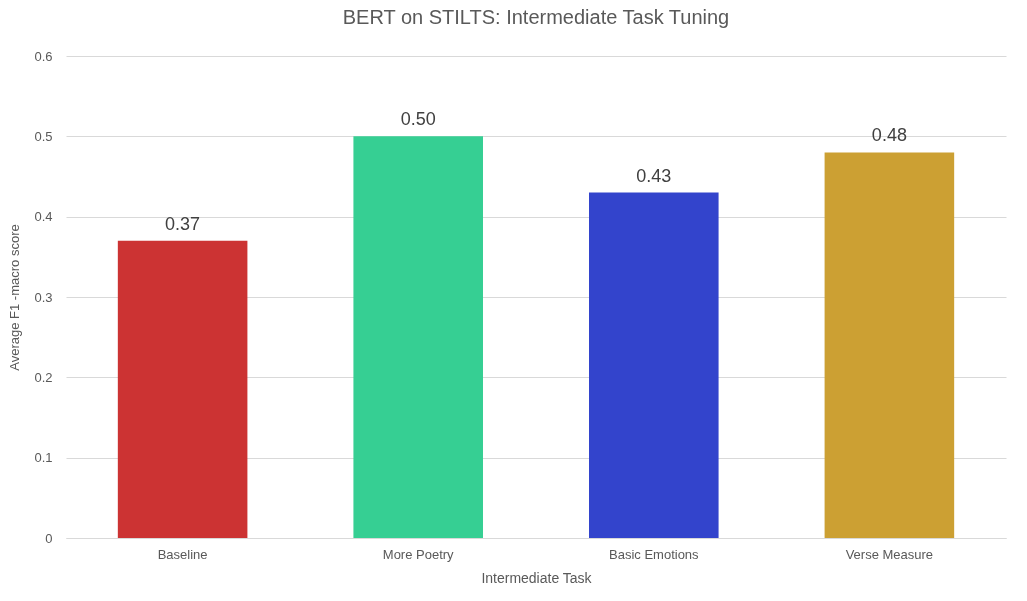 The width and height of the screenshot is (1027, 601). What do you see at coordinates (183, 223) in the screenshot?
I see `data-label: 0.37` at bounding box center [183, 223].